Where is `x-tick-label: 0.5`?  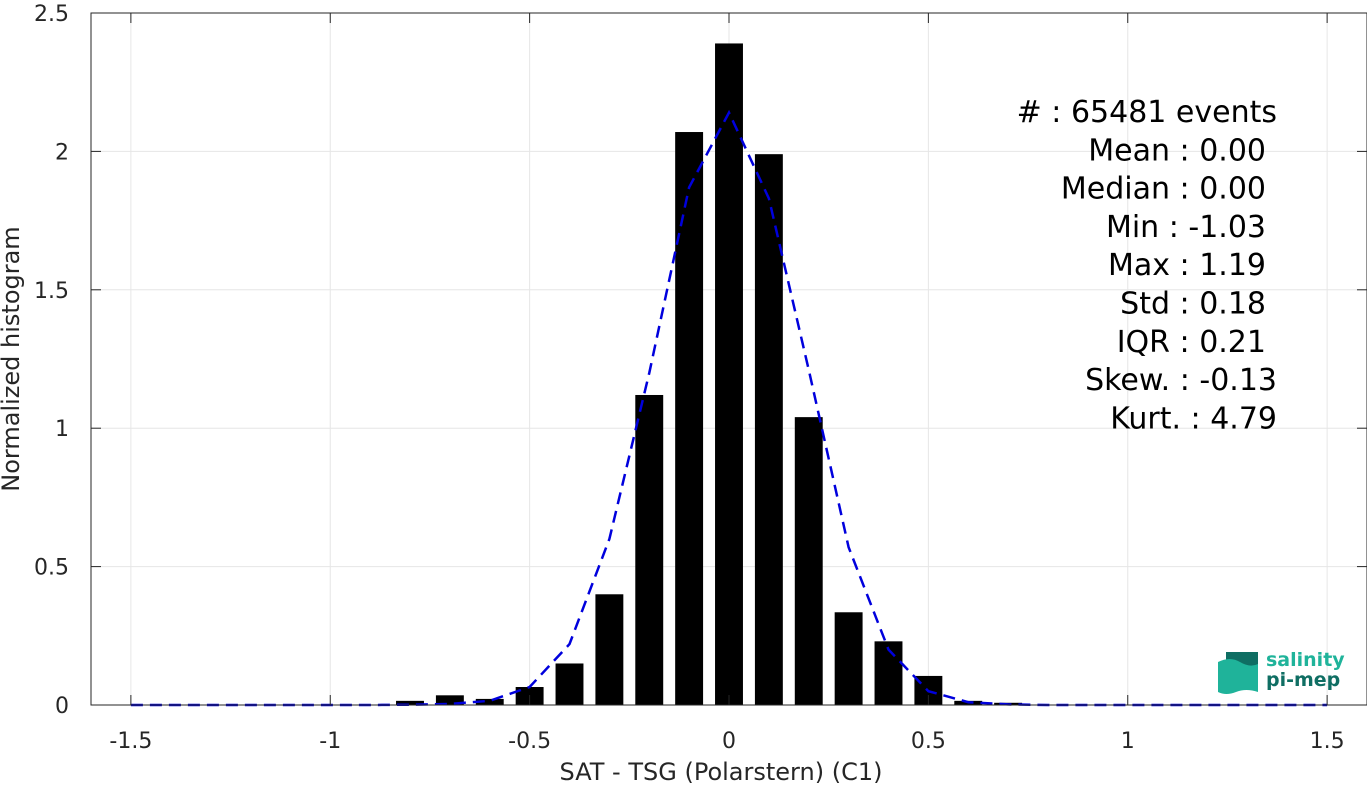
x-tick-label: 0.5 is located at coordinates (928, 741).